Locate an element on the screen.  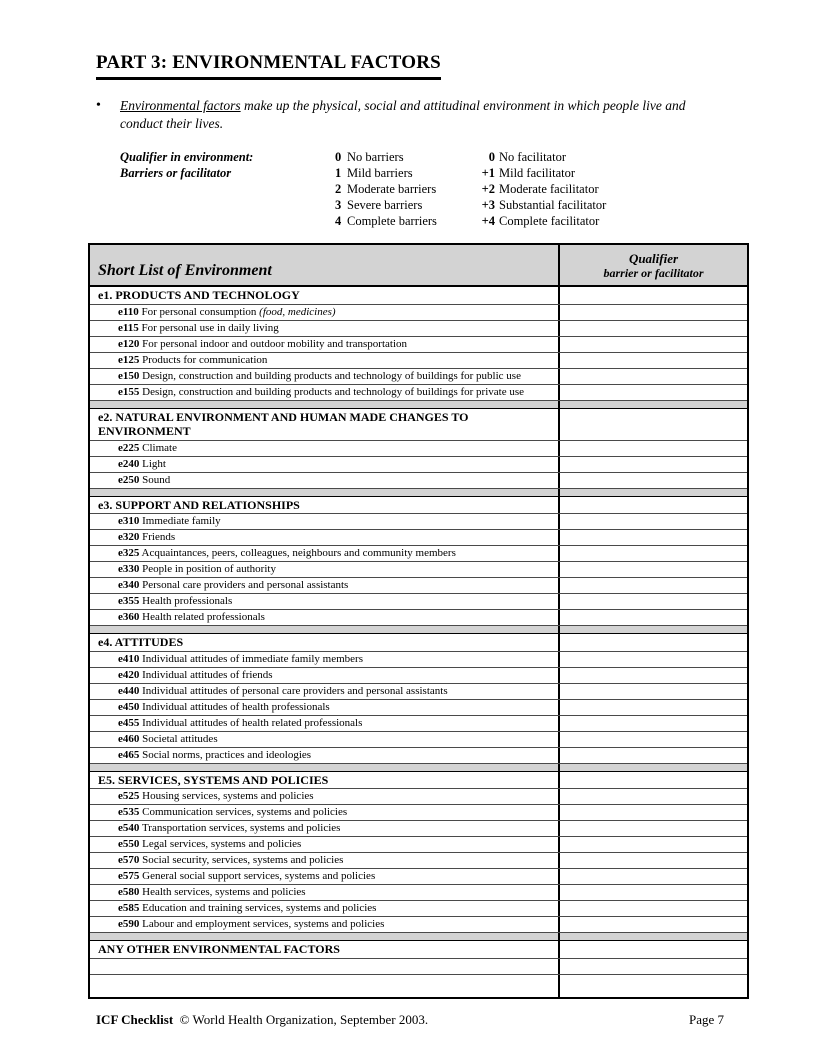
table-row: e330 People in position of authority is located at coordinates (418, 569).